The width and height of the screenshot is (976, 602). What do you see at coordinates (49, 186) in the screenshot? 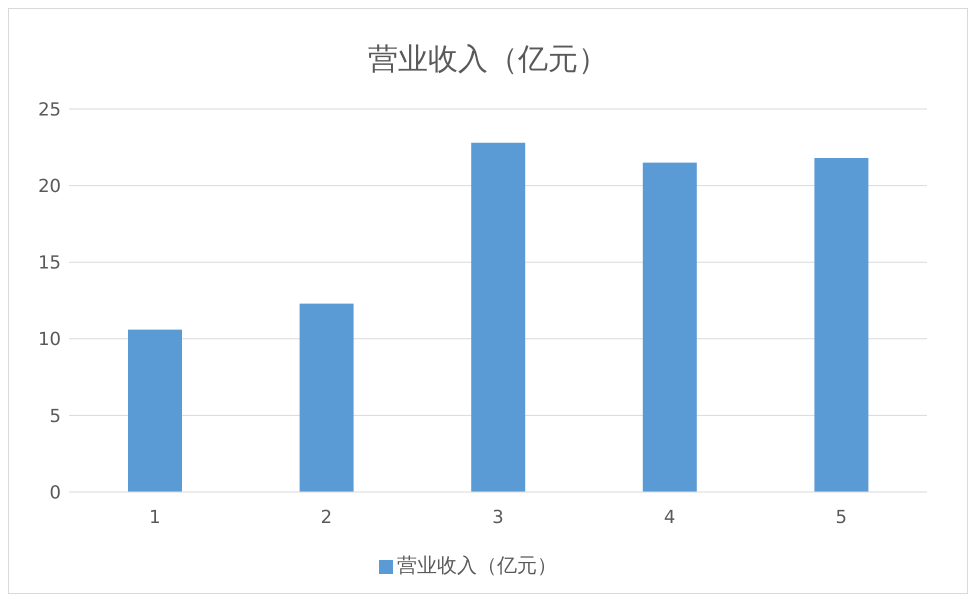
I see `y-tick-label: 20` at bounding box center [49, 186].